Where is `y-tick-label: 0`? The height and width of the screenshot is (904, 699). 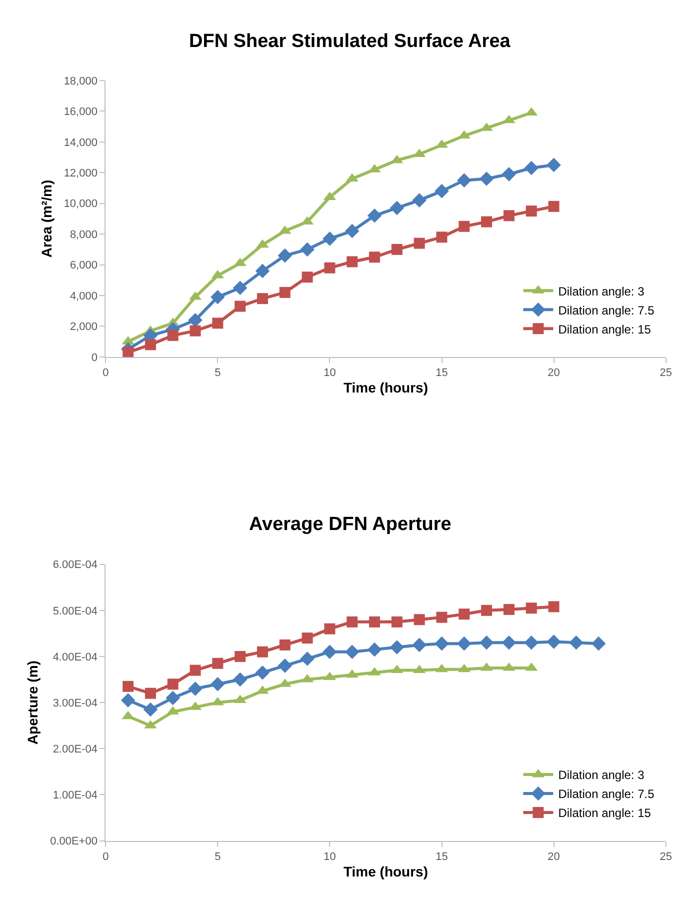 y-tick-label: 0 is located at coordinates (94, 358).